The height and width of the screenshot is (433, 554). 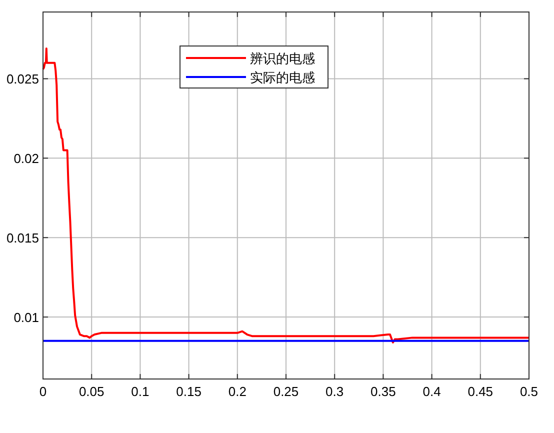 What do you see at coordinates (237, 391) in the screenshot?
I see `x-tick-label: 0.2` at bounding box center [237, 391].